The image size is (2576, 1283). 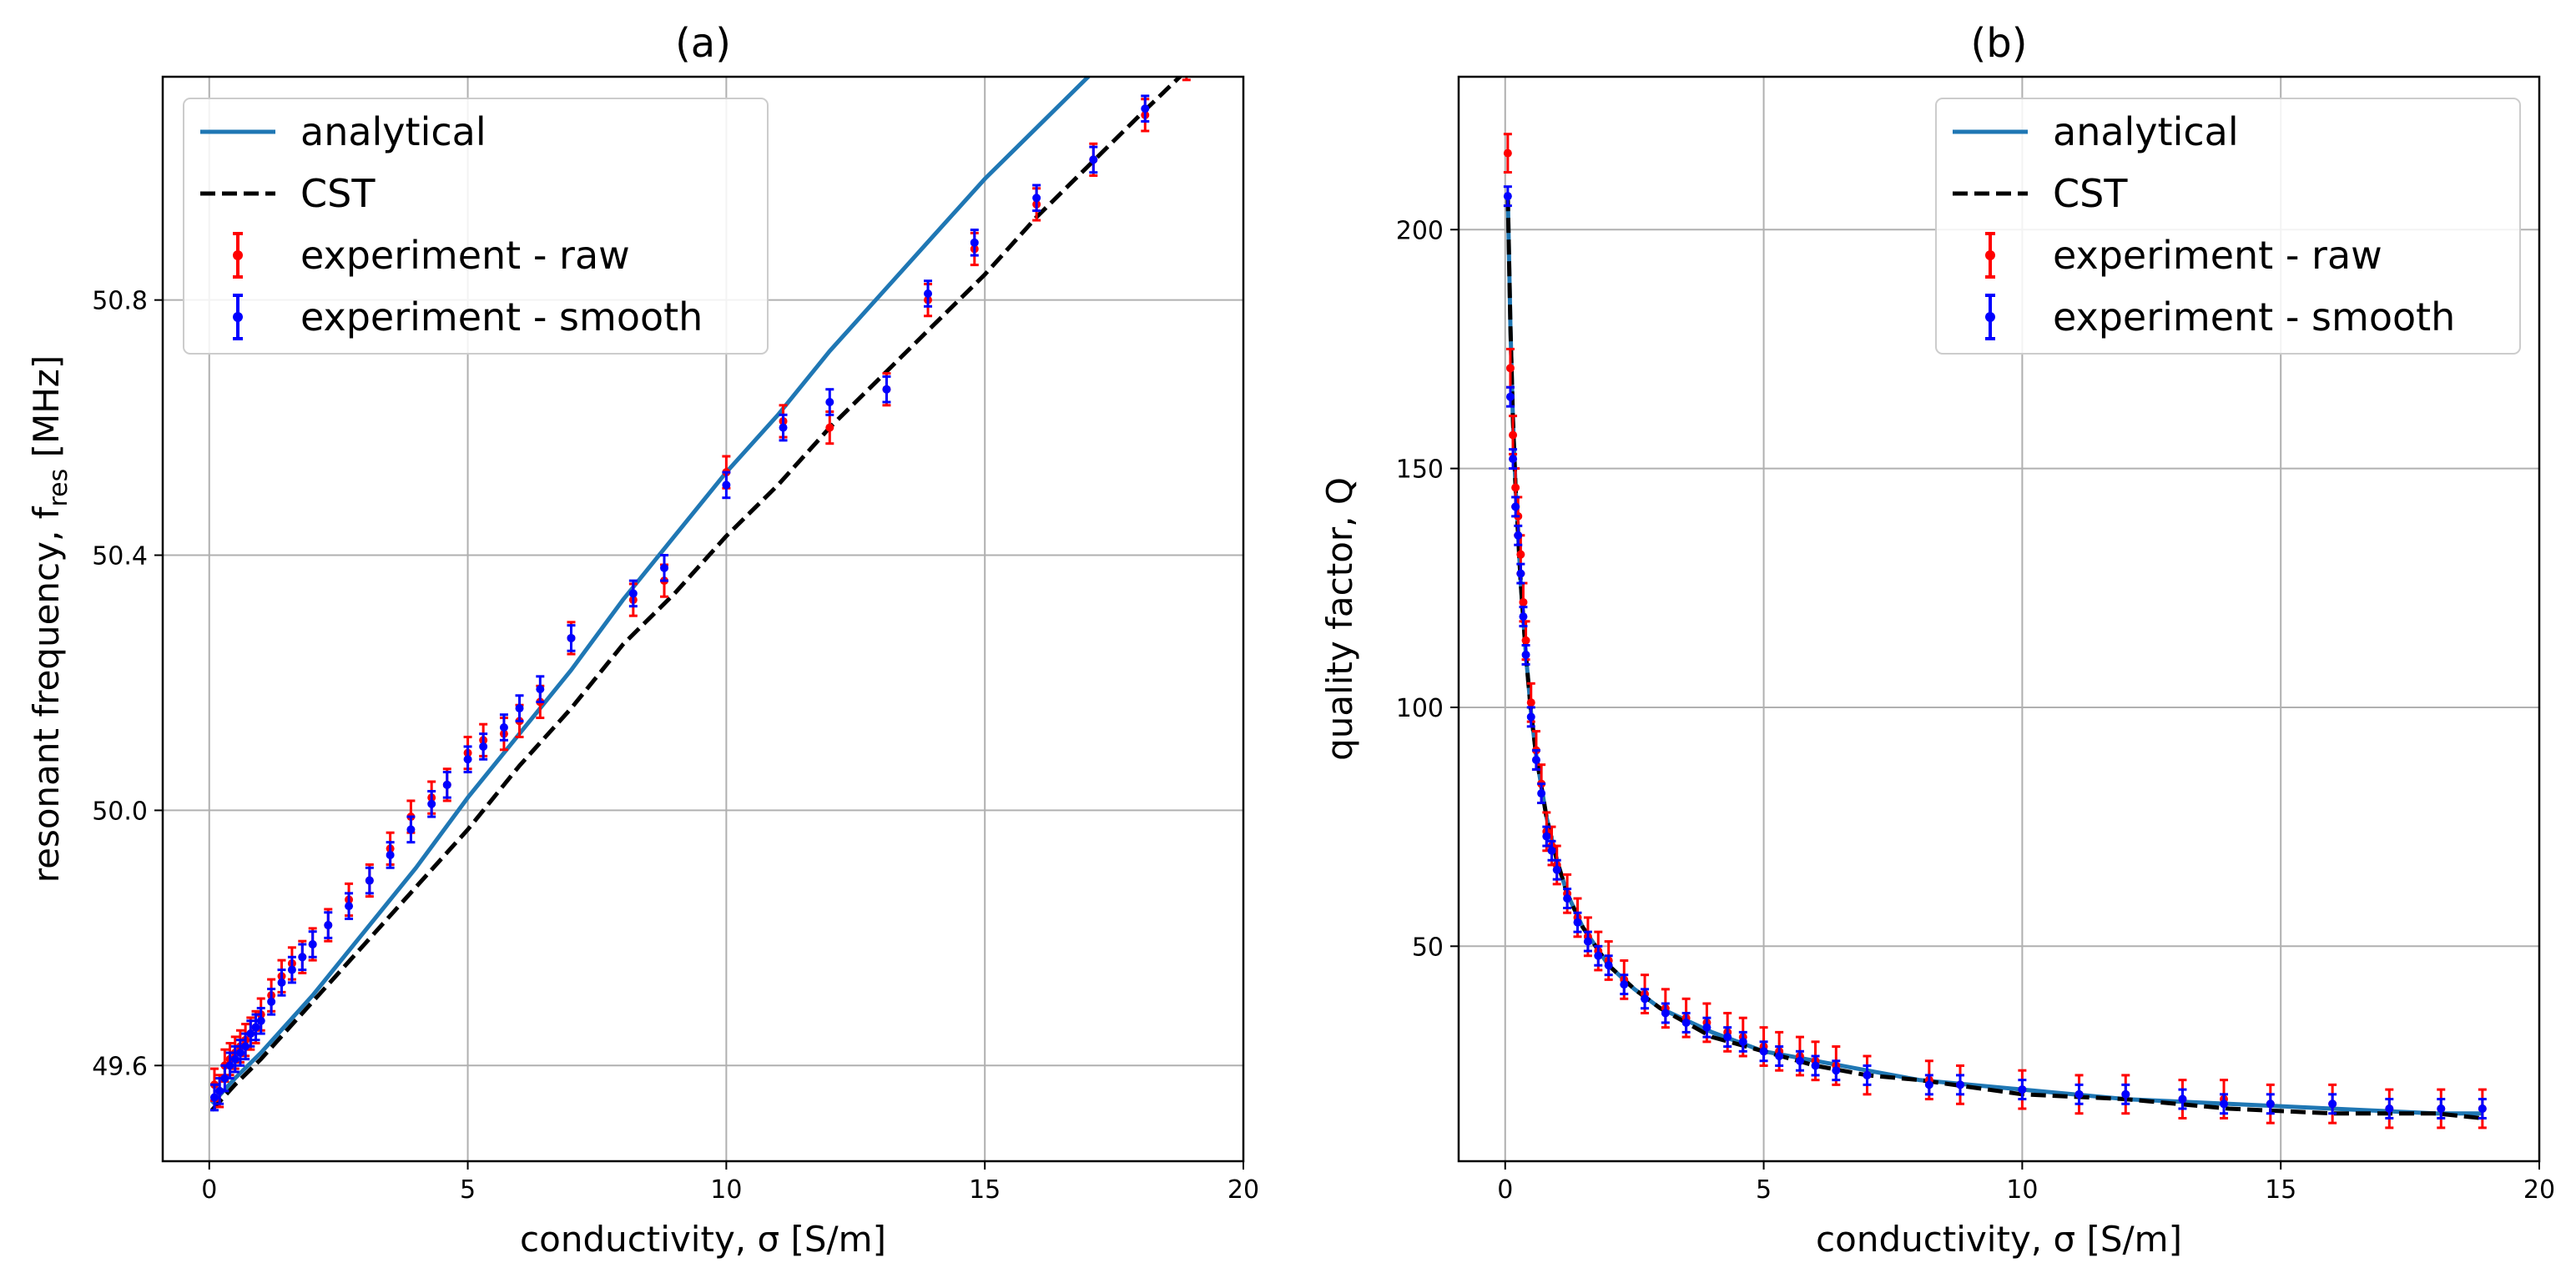 I want to click on y-tick-label: 100, so click(x=1420, y=708).